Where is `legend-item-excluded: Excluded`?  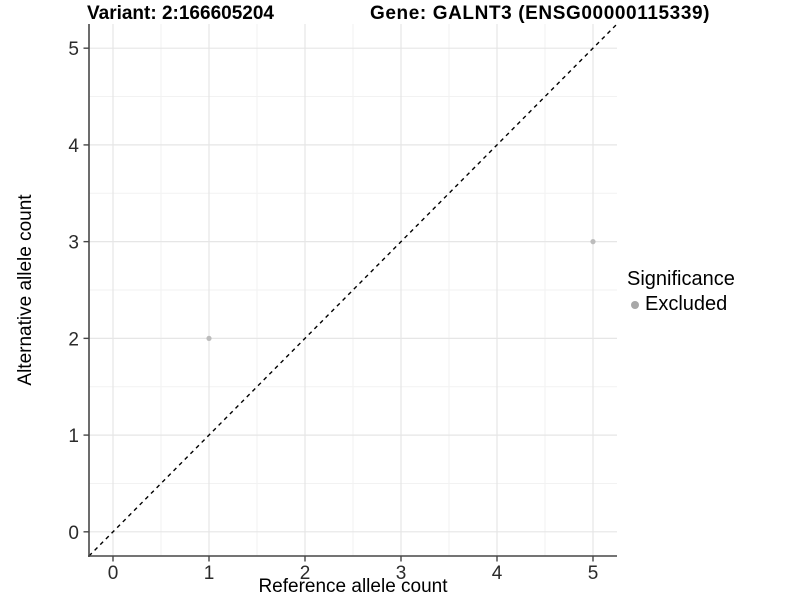
legend-item-excluded: Excluded is located at coordinates (681, 304).